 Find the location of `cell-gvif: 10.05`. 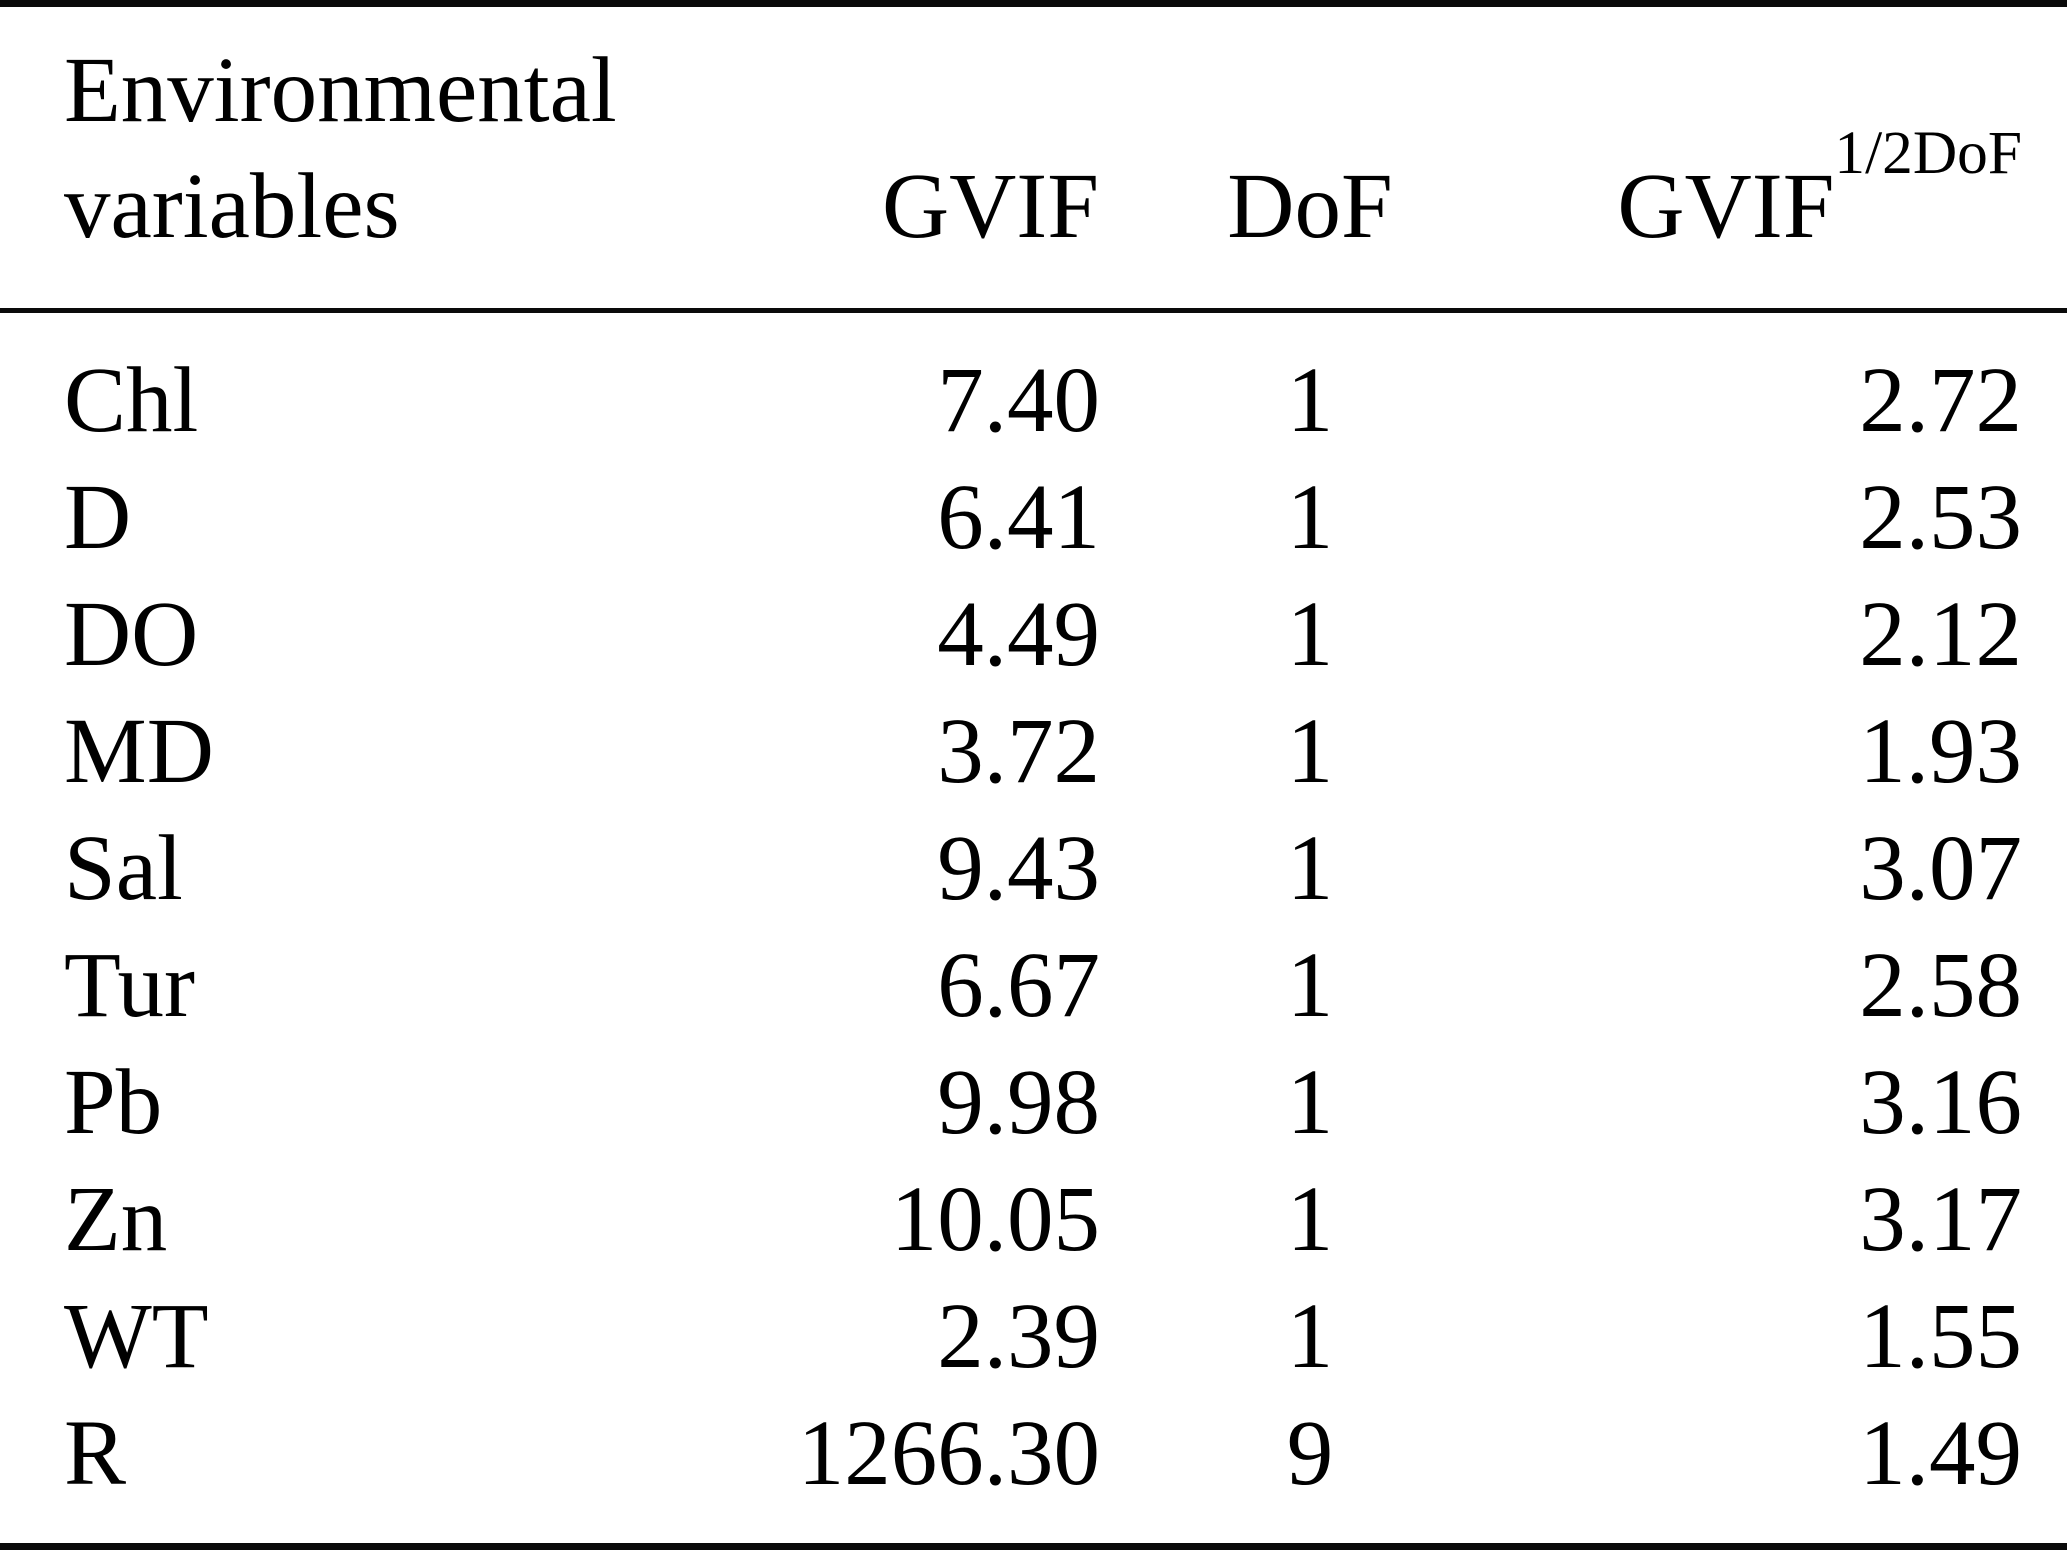

cell-gvif: 10.05 is located at coordinates (995, 1219).